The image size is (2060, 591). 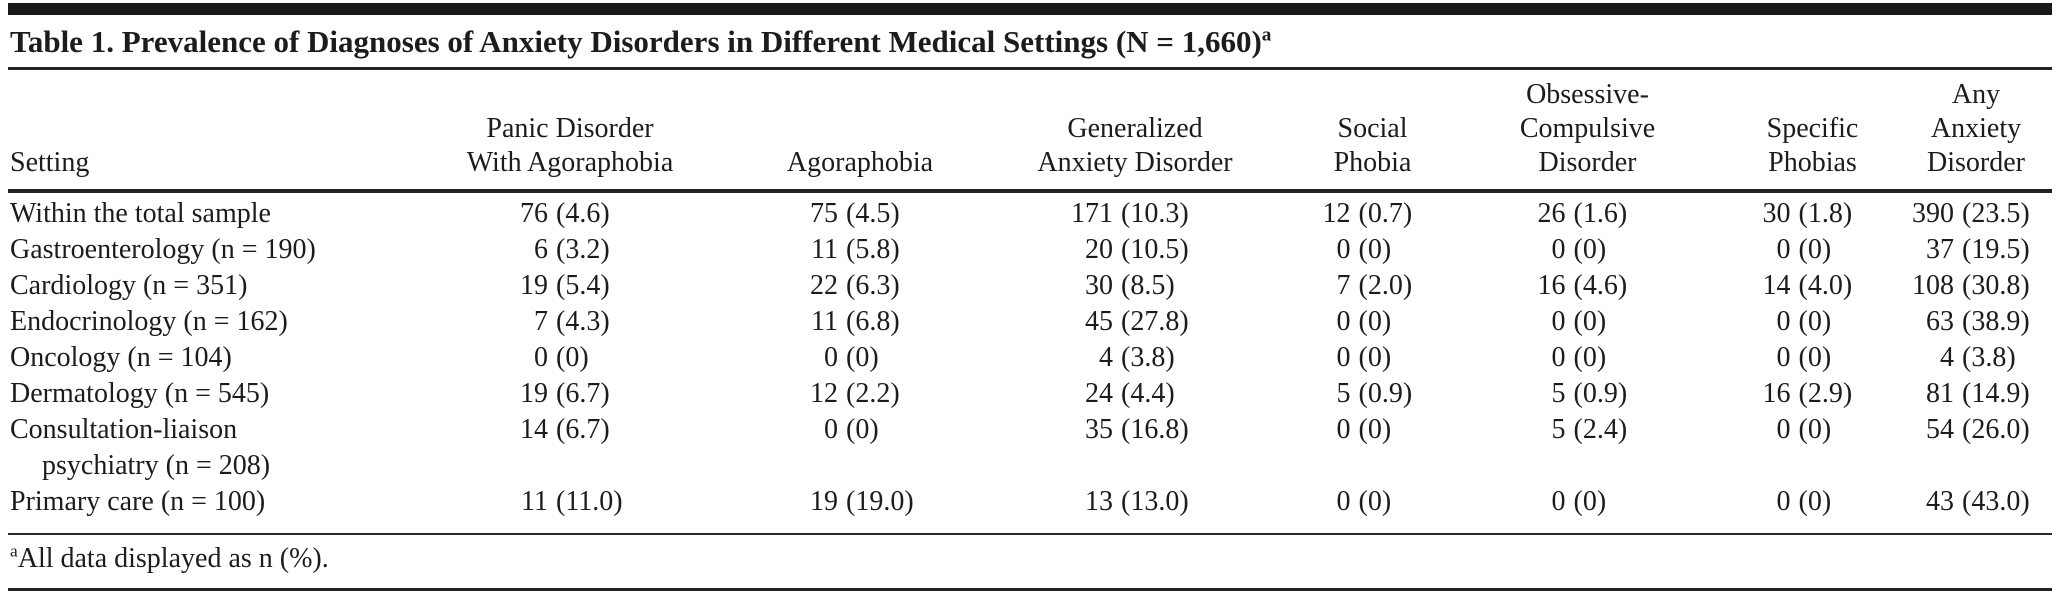 I want to click on setting-cell: Primary care (n = 100), so click(x=201, y=508).